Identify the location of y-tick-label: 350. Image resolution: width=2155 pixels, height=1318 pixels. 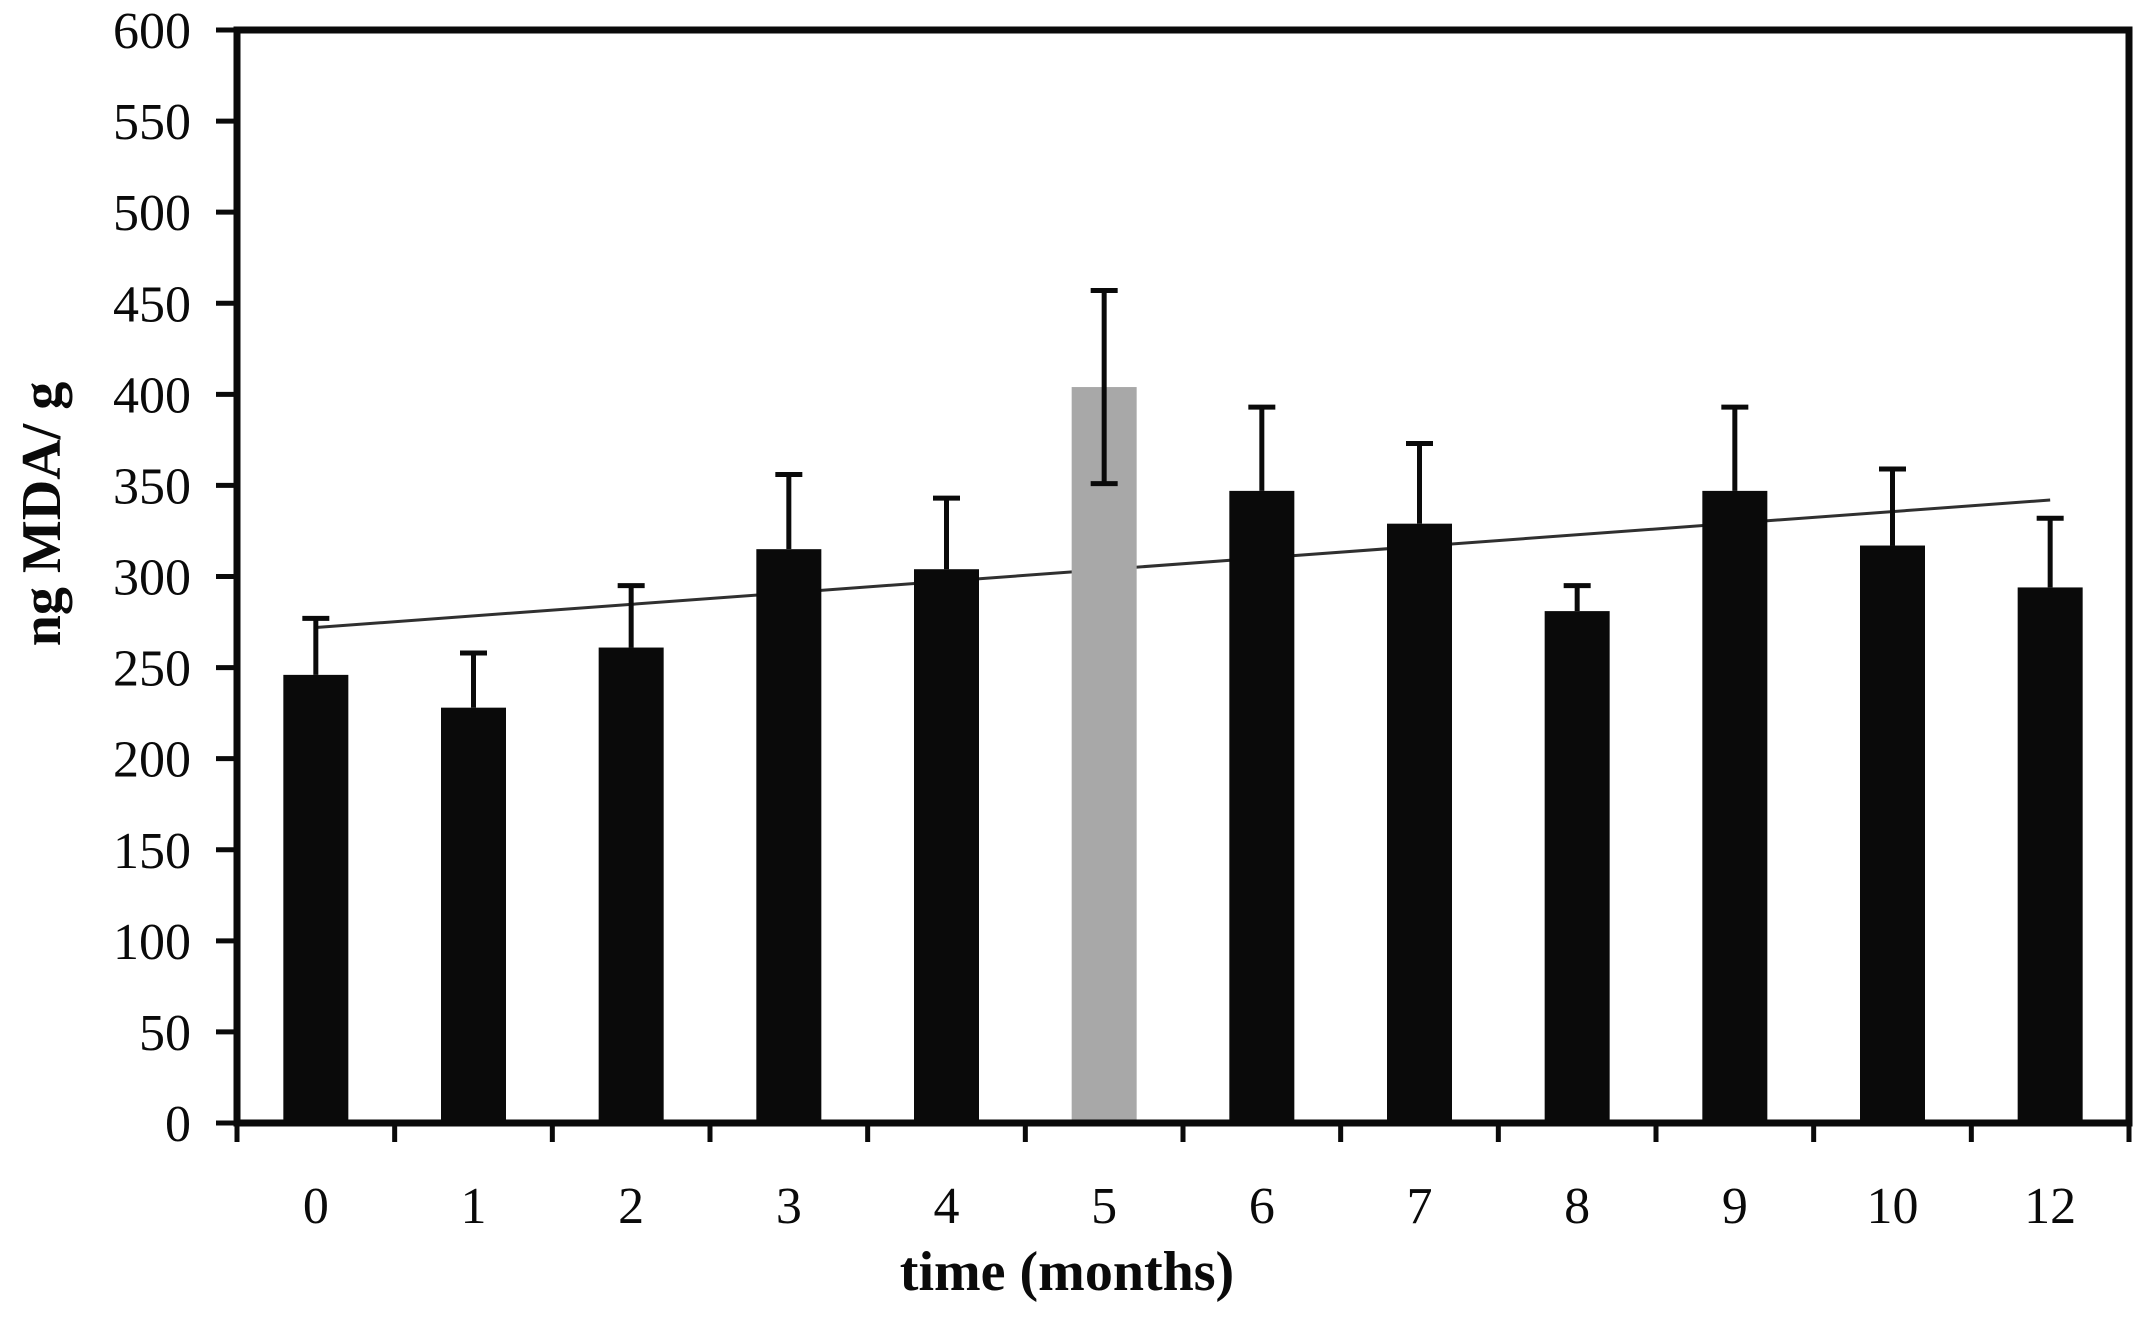
(152, 486).